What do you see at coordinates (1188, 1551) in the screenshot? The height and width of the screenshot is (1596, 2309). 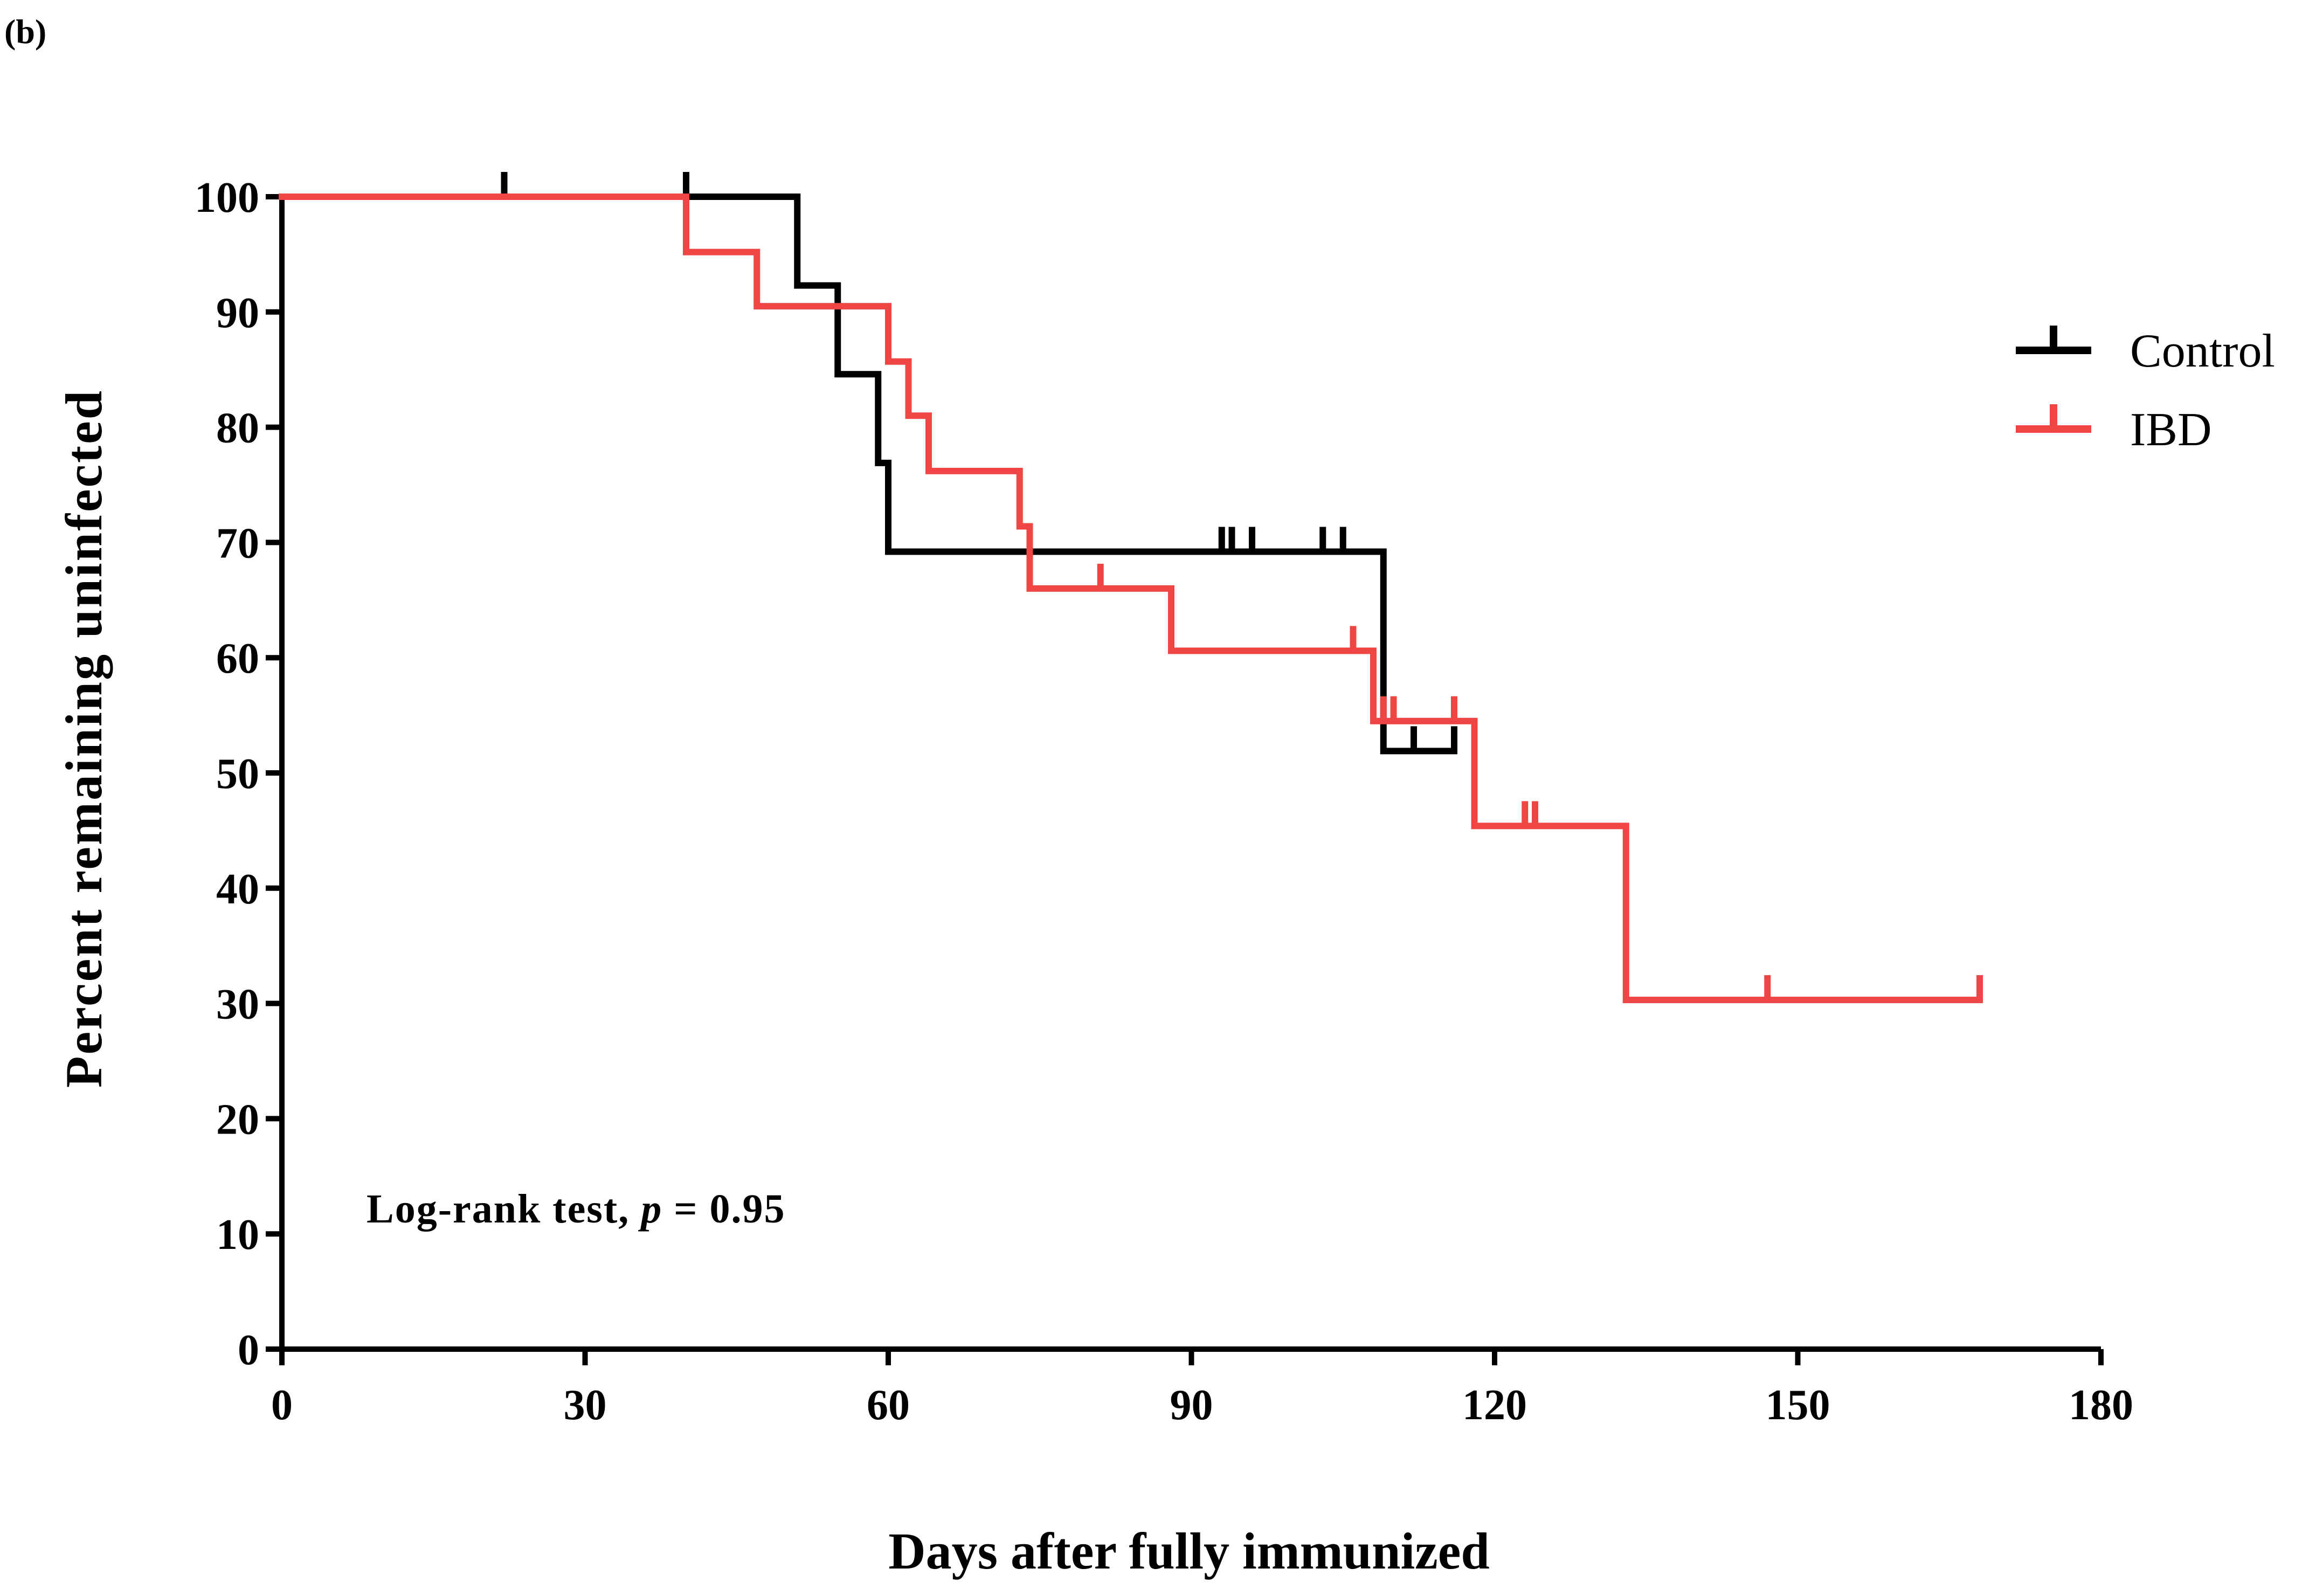 I see `x-axis-label: Days after fully immunized` at bounding box center [1188, 1551].